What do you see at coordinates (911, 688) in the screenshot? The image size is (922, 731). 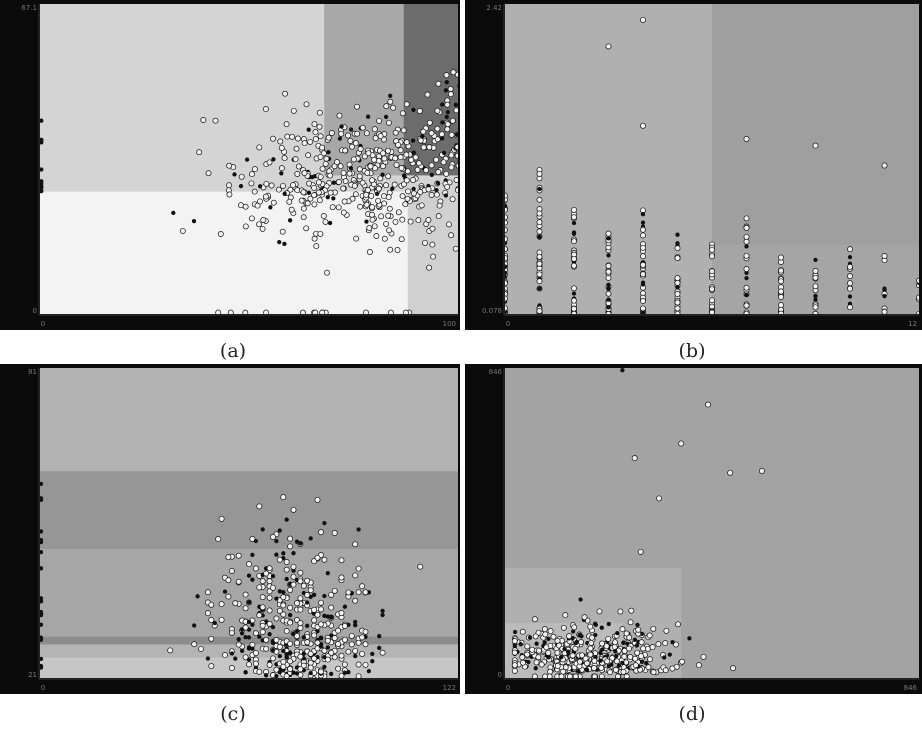 I see `x-tick-label-max: 846` at bounding box center [911, 688].